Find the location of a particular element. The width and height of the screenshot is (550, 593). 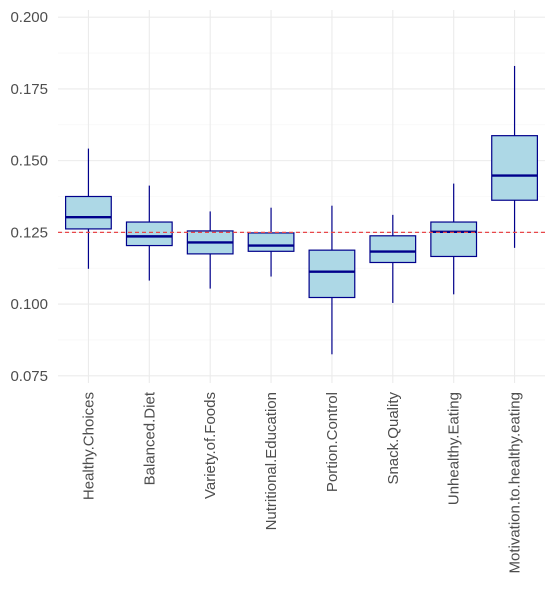

box-nutritional-education is located at coordinates (271, 242).